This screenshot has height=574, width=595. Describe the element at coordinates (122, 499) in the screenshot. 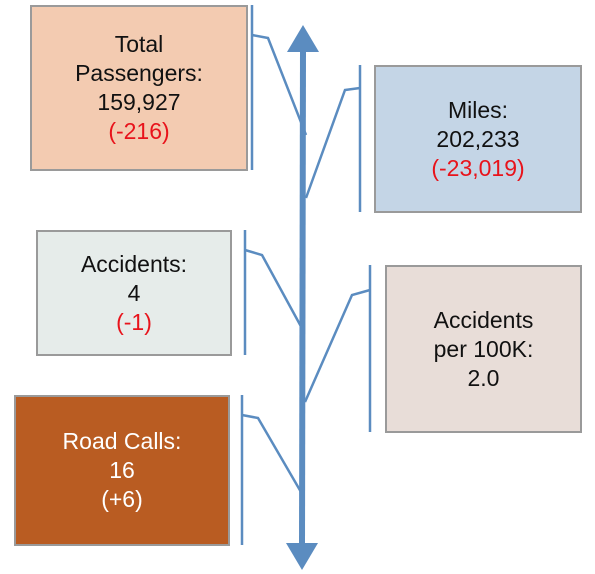

I see `box-change: (+6)` at that location.